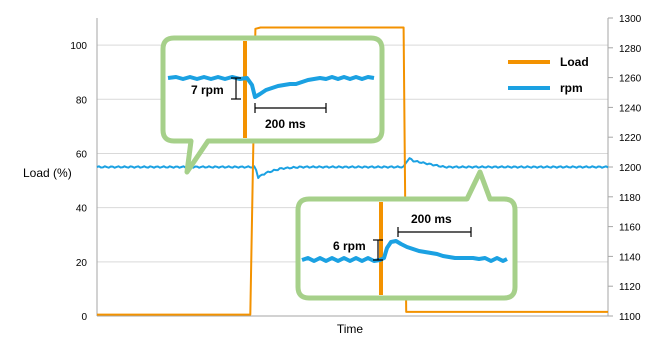  What do you see at coordinates (630, 19) in the screenshot?
I see `right-tick-label: 1300` at bounding box center [630, 19].